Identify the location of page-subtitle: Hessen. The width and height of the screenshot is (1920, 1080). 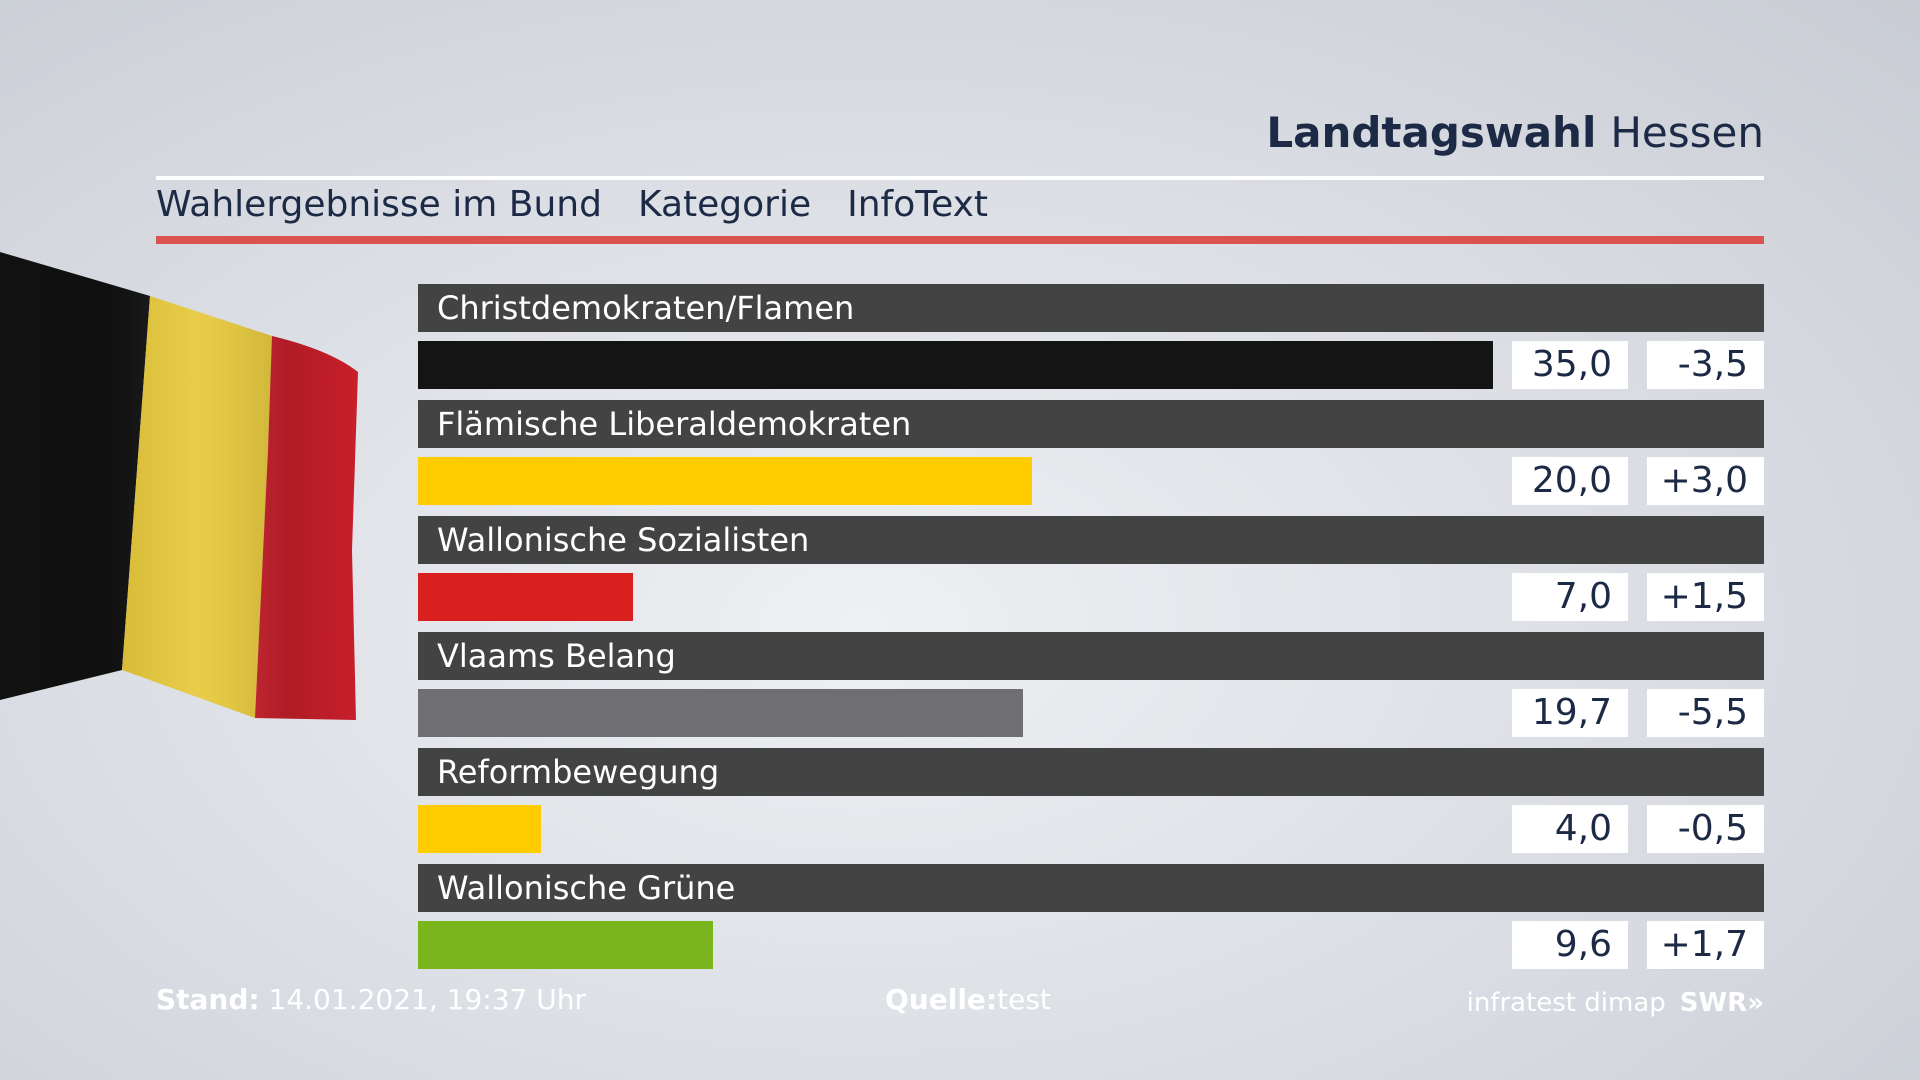
(1687, 132).